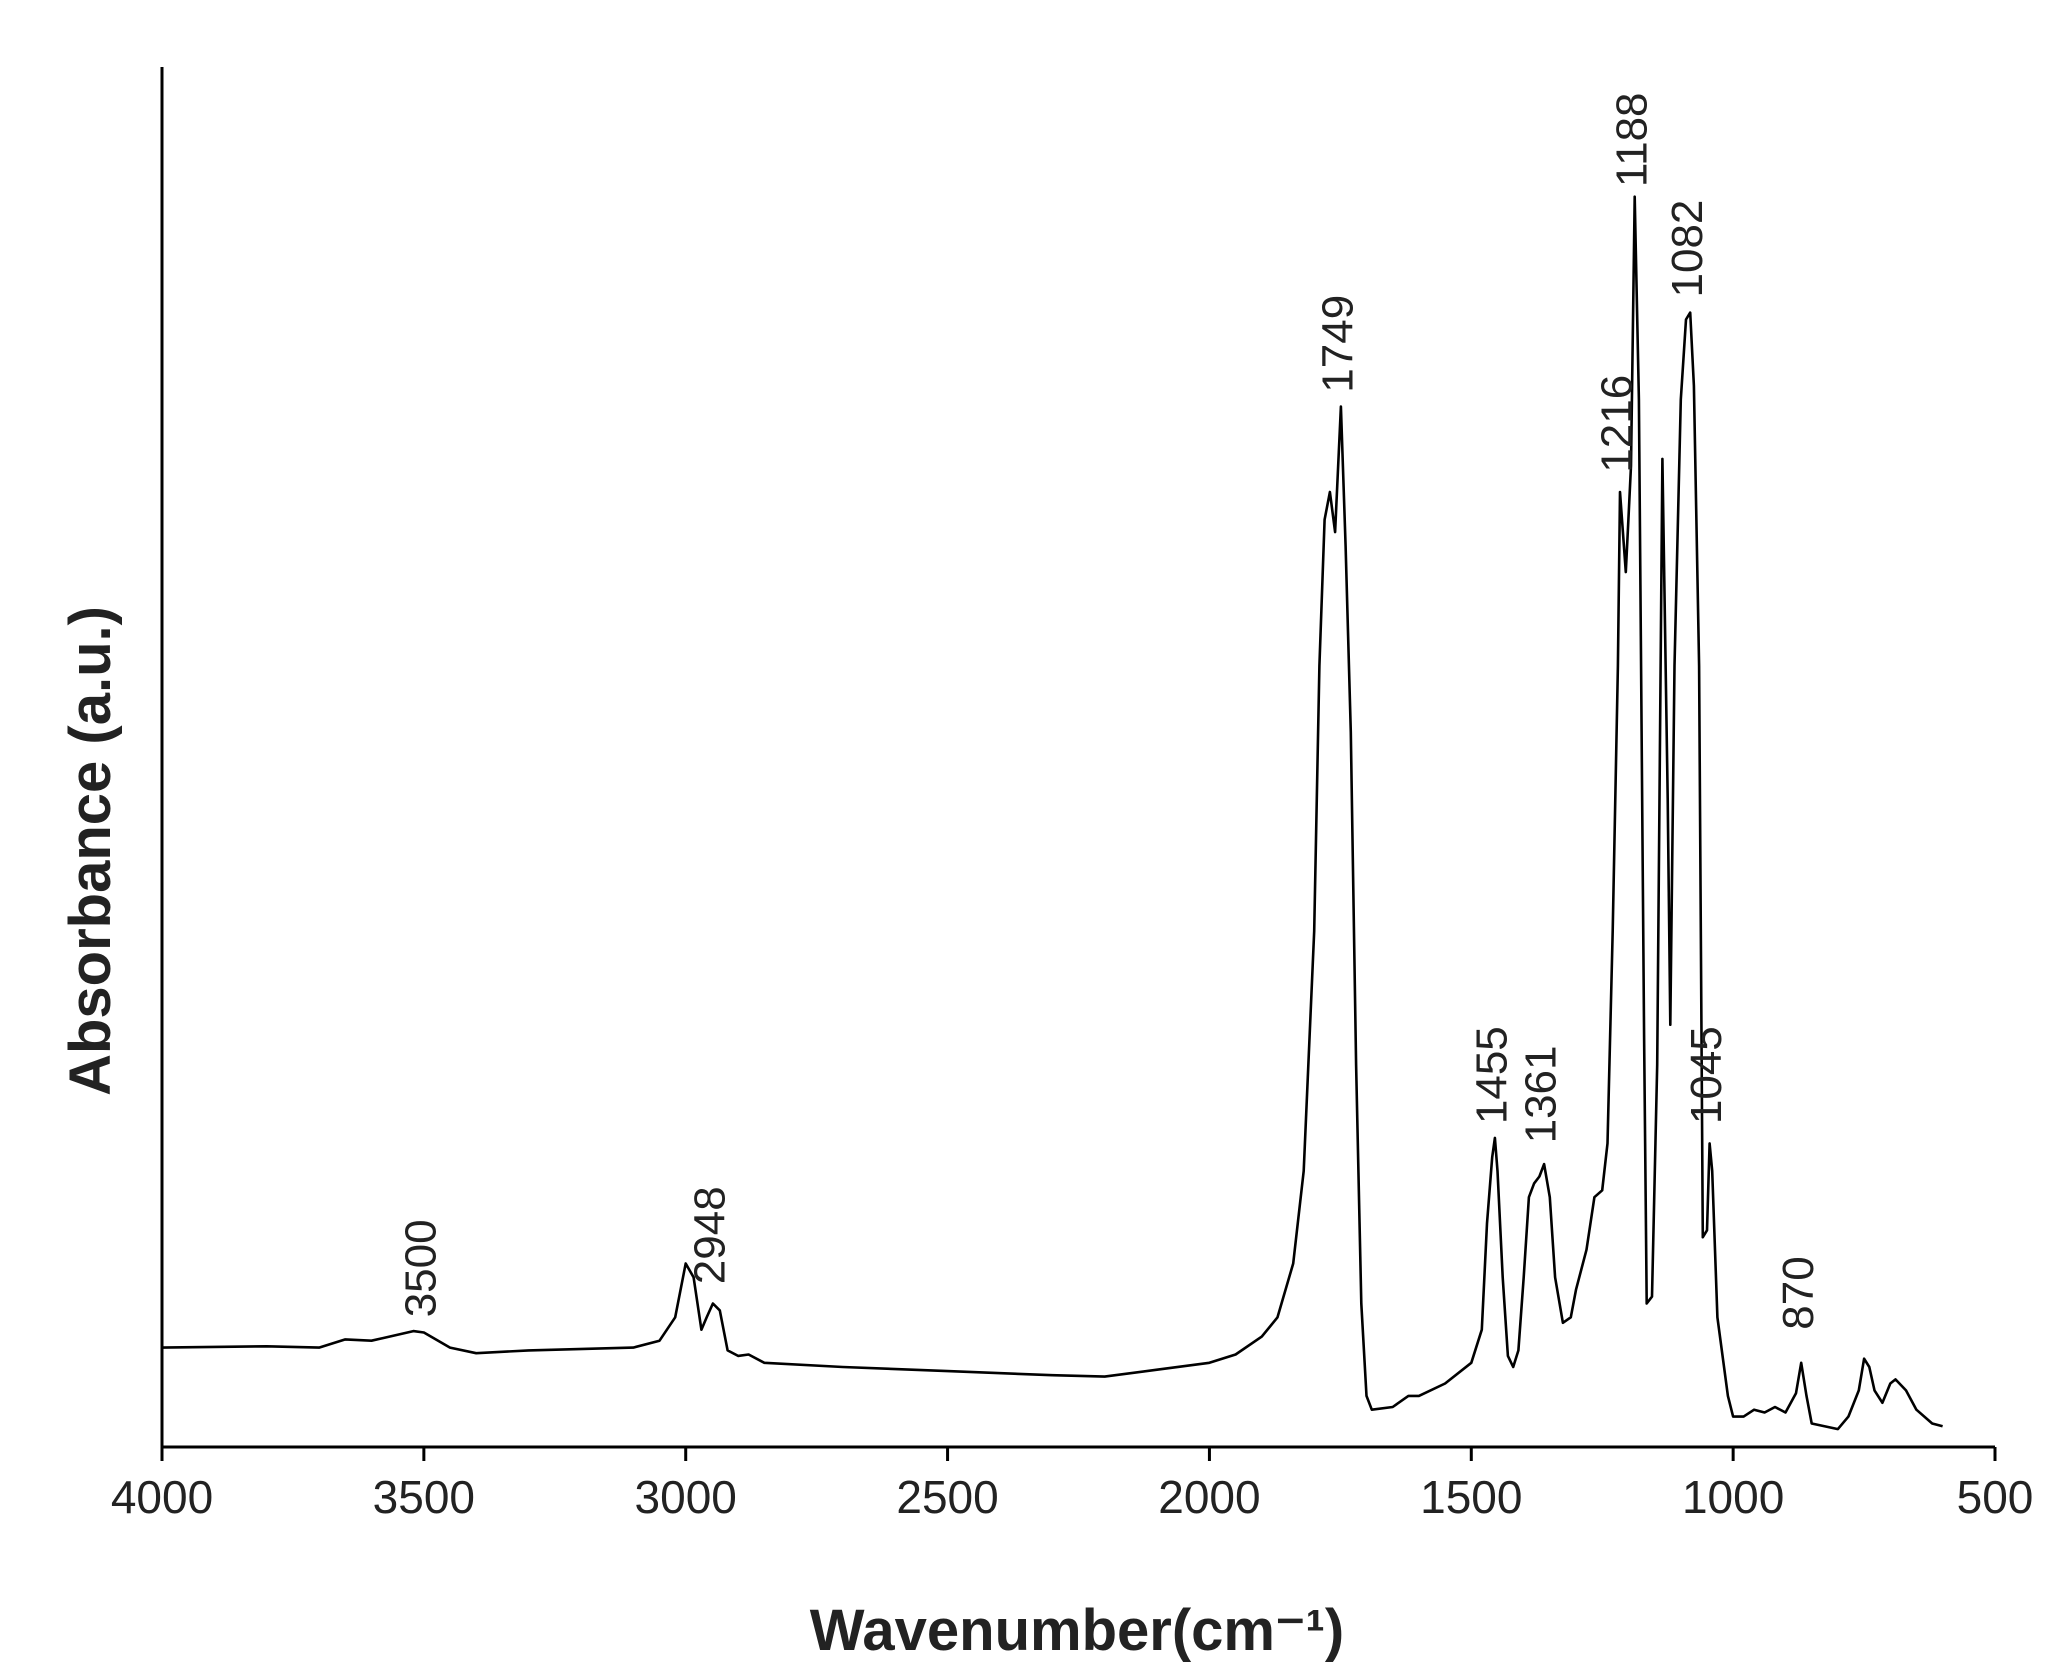  I want to click on x-tick-label: 2500, so click(947, 1497).